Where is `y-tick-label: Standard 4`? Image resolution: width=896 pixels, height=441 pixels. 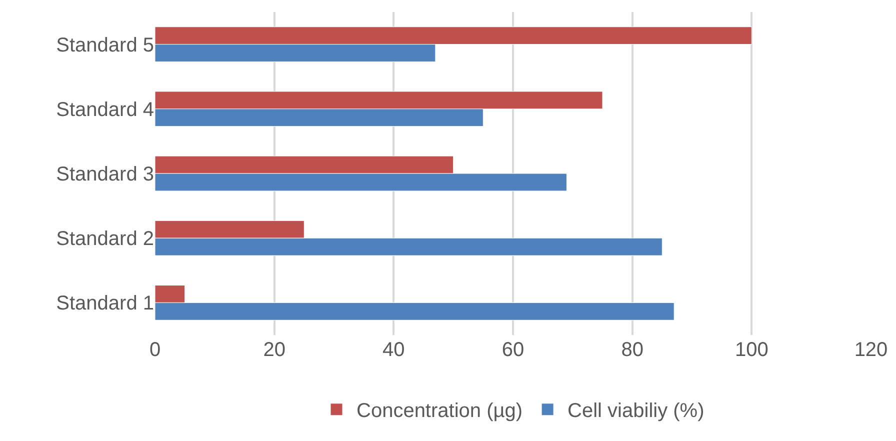 y-tick-label: Standard 4 is located at coordinates (105, 109).